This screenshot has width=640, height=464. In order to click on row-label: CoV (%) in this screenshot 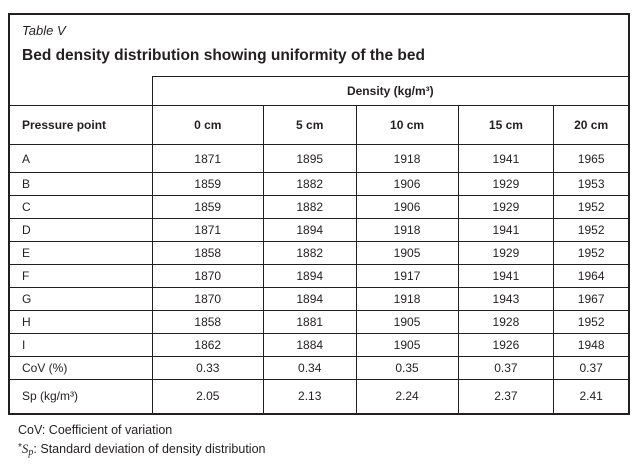, I will do `click(81, 368)`.